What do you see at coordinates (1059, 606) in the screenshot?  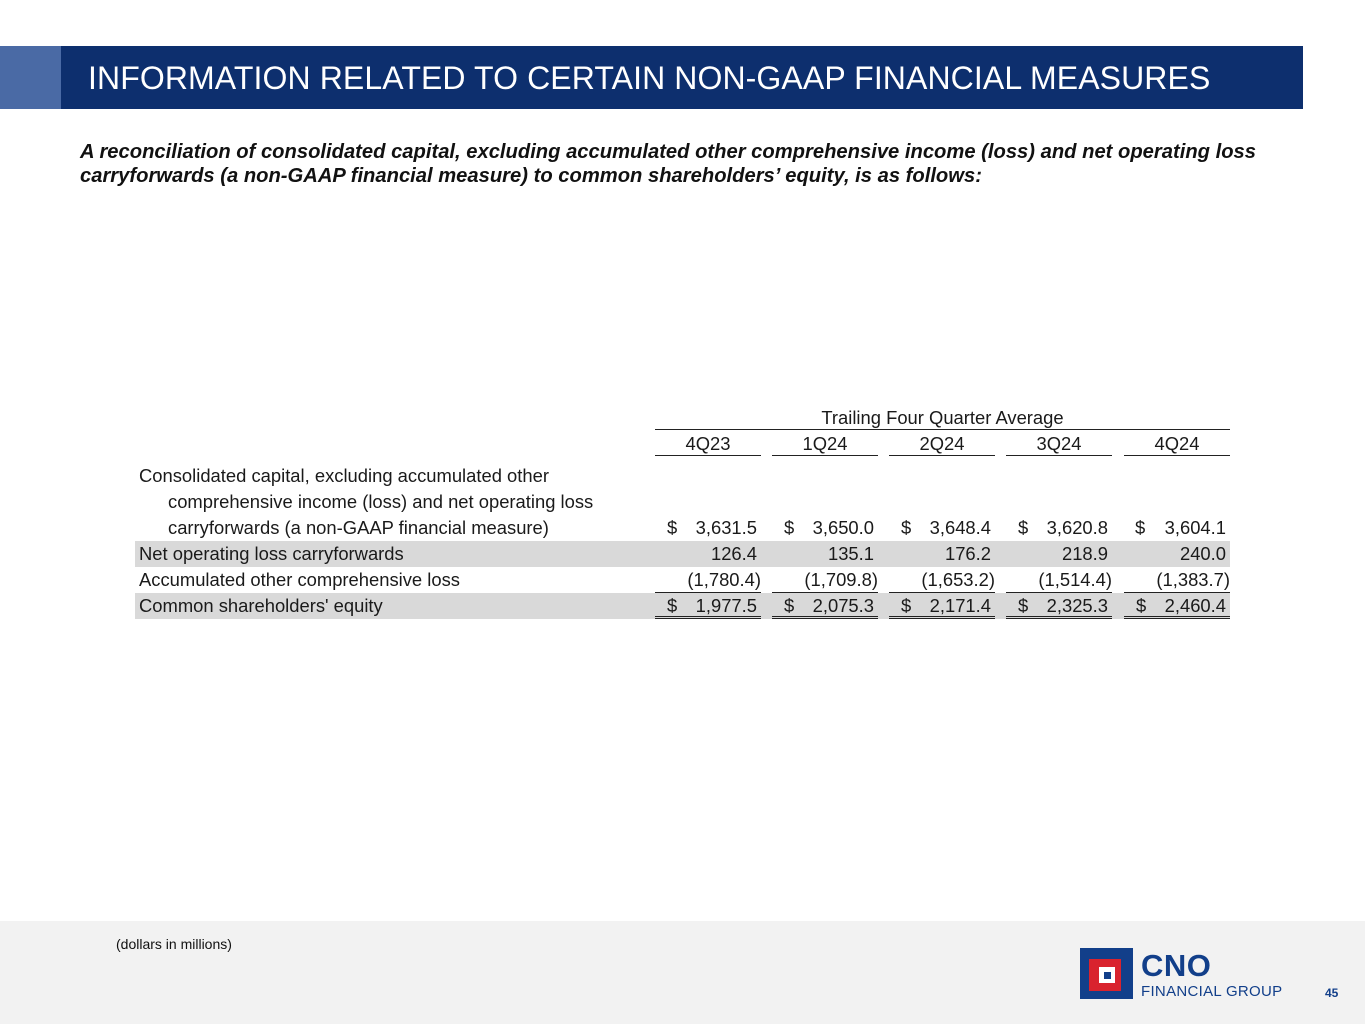 I see `table-cell: $2,325.3` at bounding box center [1059, 606].